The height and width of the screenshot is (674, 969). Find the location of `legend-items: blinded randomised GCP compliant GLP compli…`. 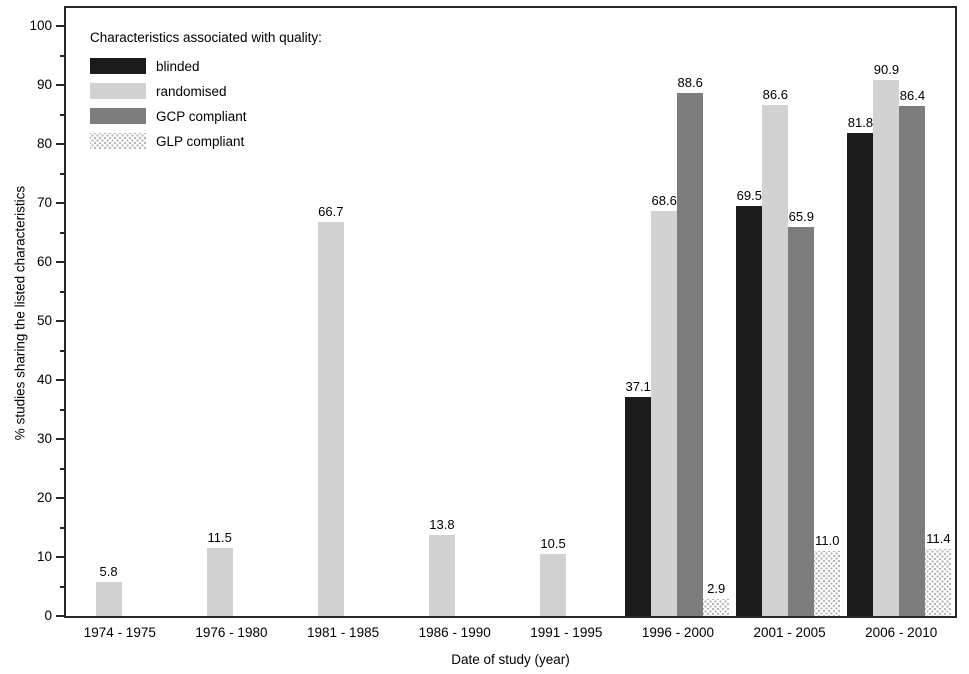

legend-items: blinded randomised GCP compliant GLP compli… is located at coordinates (206, 103).